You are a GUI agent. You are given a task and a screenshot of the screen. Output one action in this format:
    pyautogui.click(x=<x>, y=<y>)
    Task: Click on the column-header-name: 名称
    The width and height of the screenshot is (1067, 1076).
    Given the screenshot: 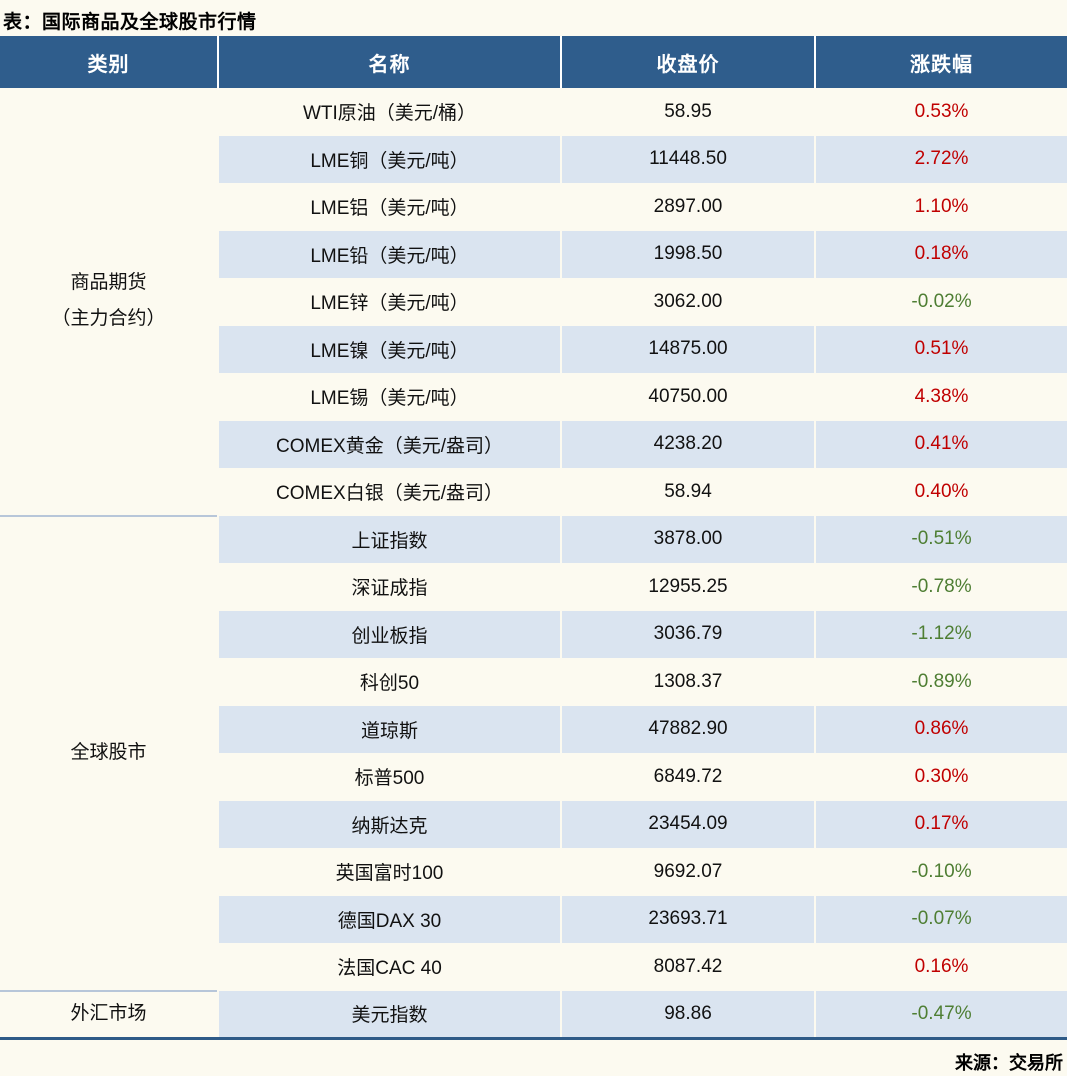 What is the action you would take?
    pyautogui.click(x=390, y=62)
    